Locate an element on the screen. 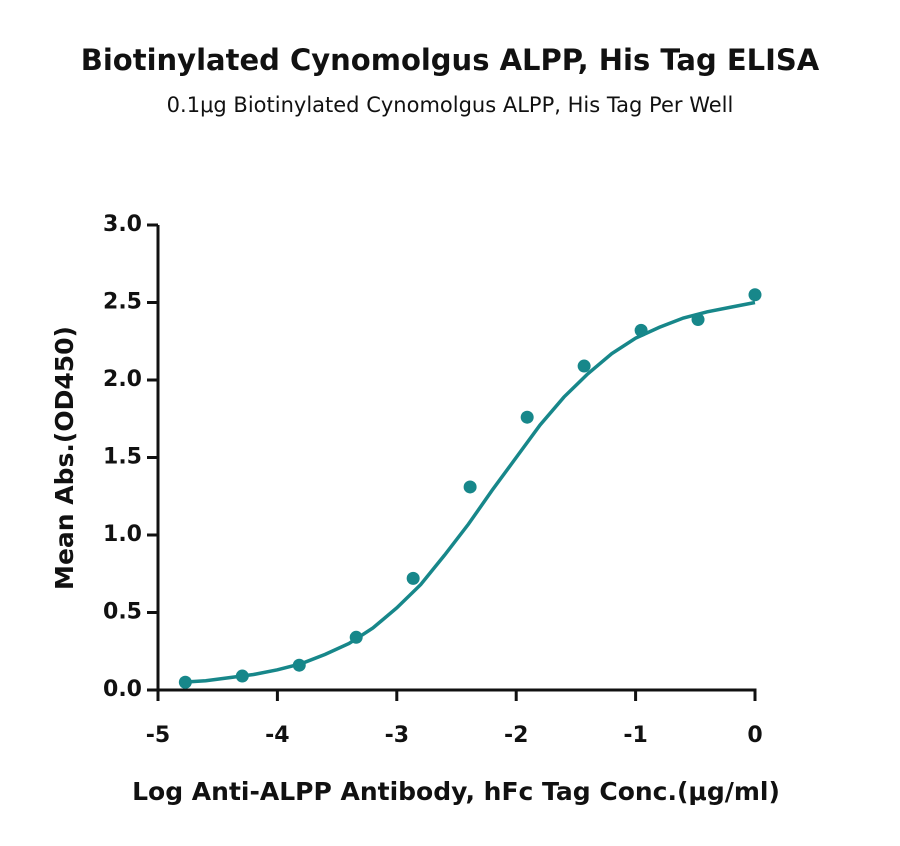 This screenshot has width=900, height=846. x-tick-label: -5 is located at coordinates (158, 735).